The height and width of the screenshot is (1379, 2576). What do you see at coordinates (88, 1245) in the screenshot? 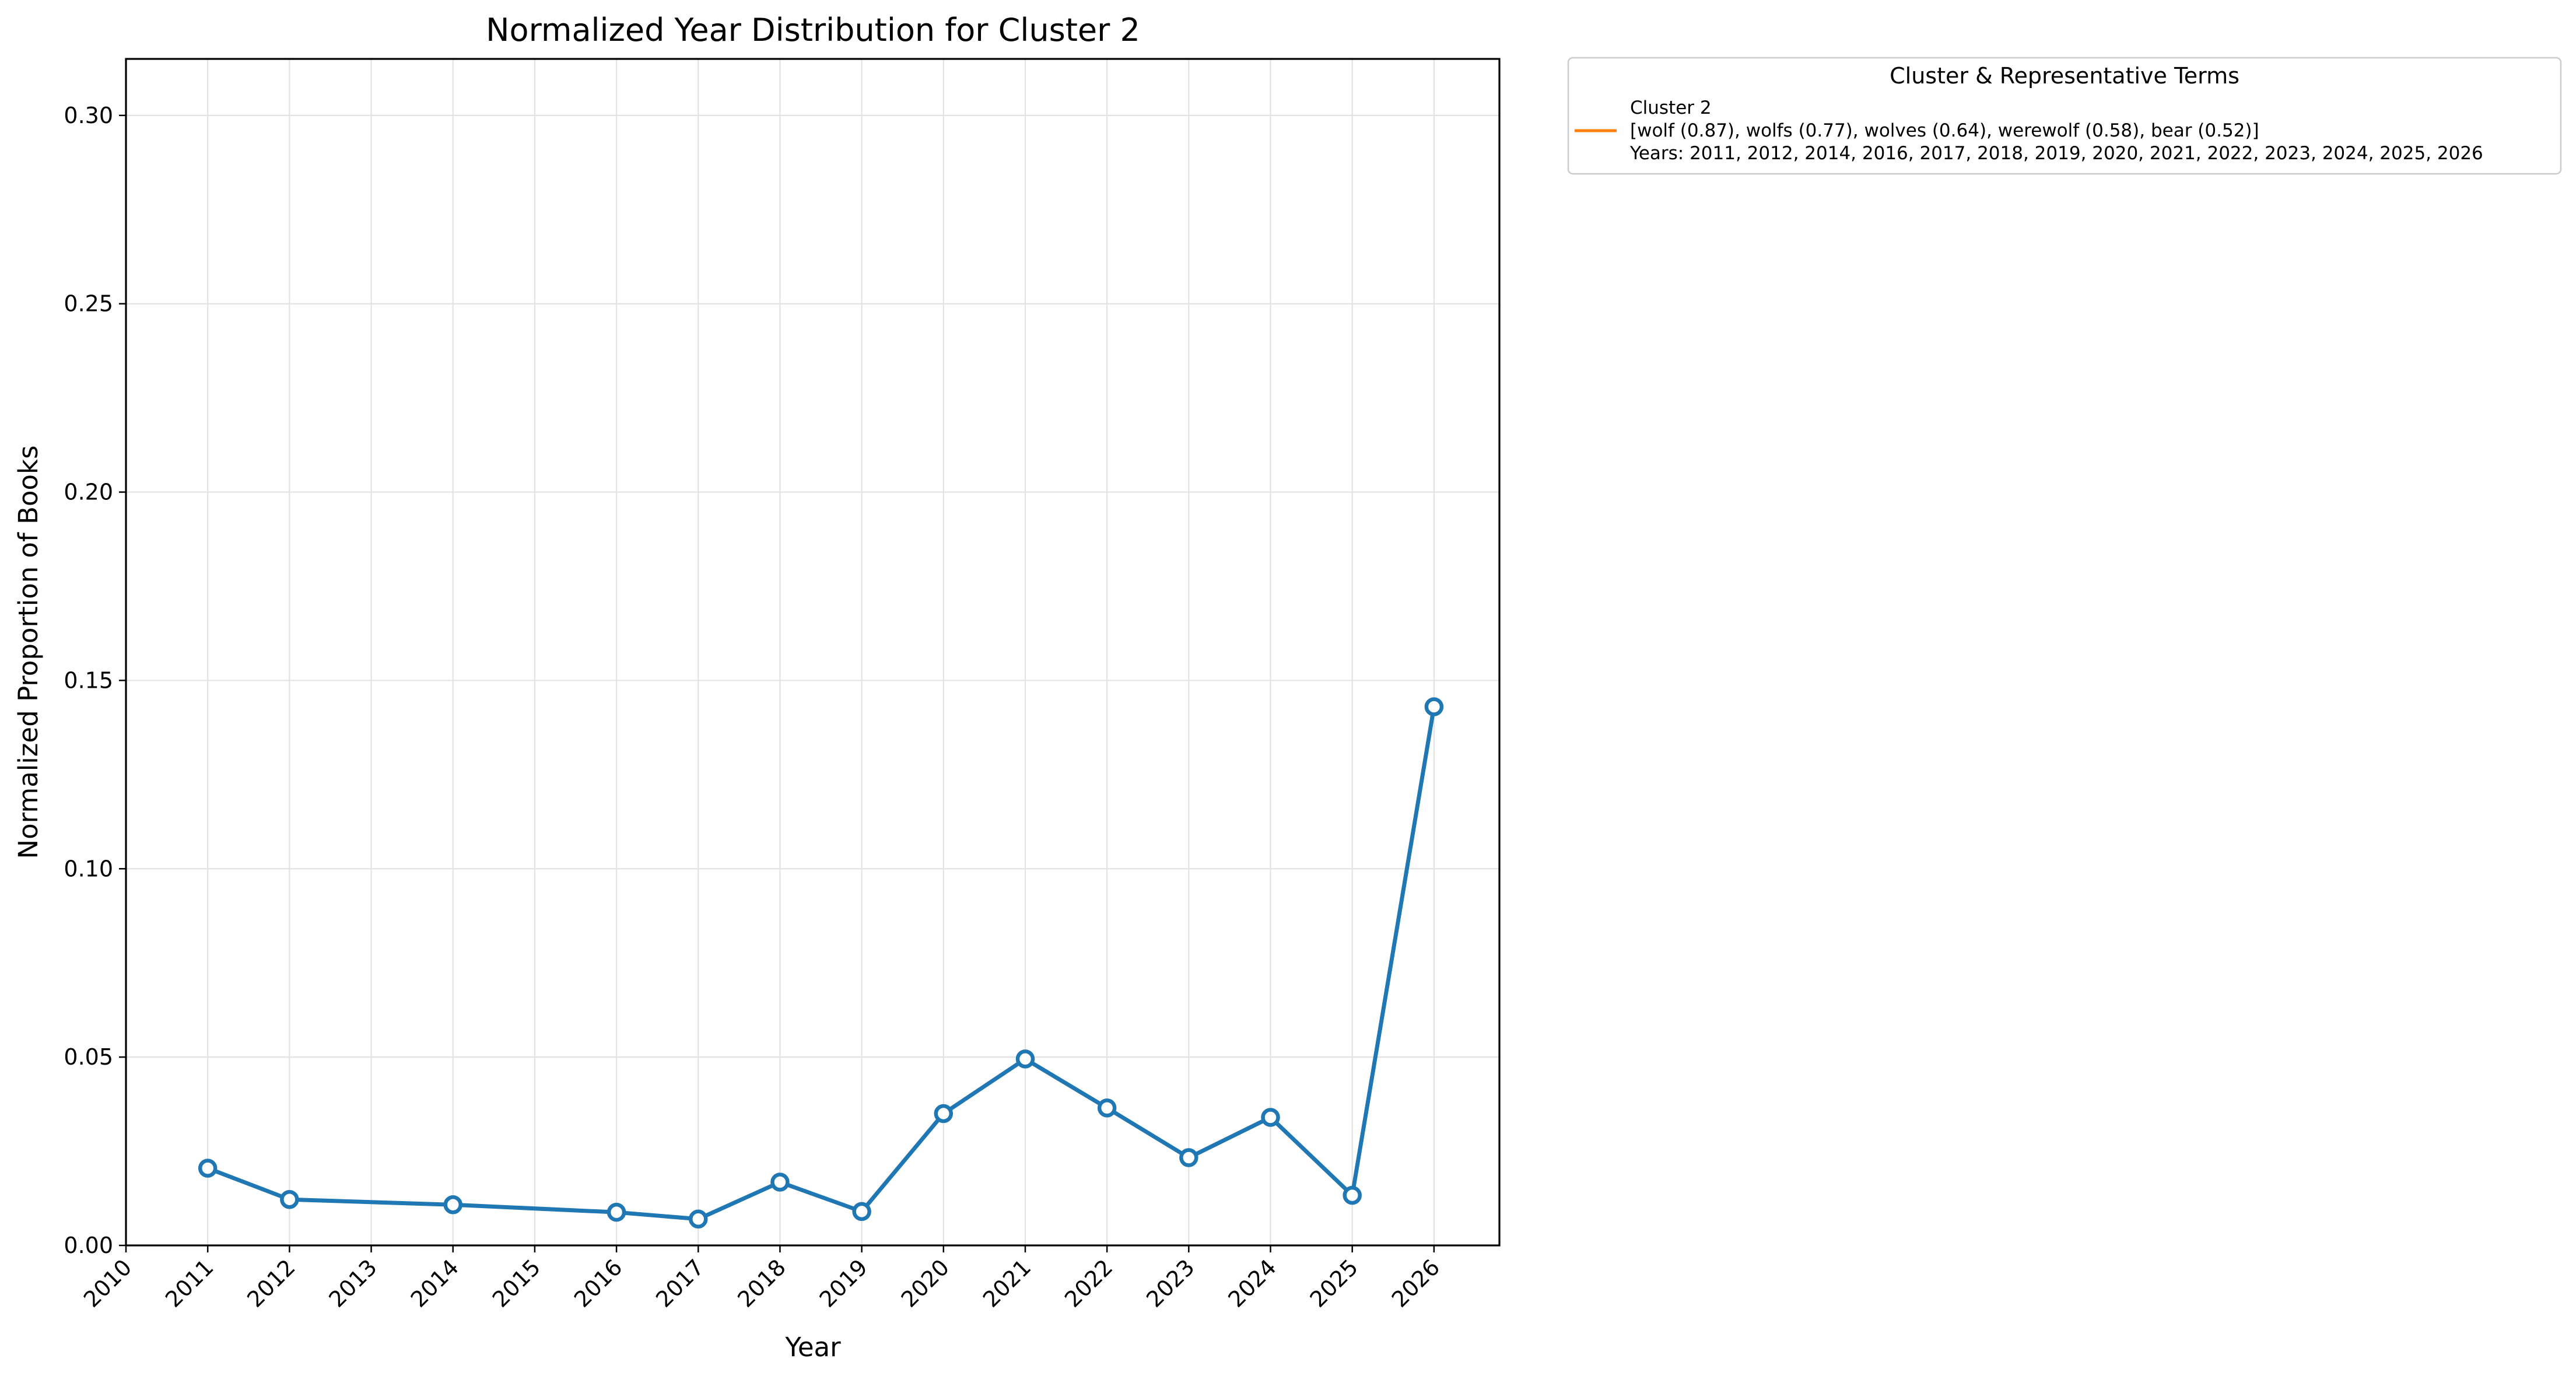
I see `y-tick-label: 0.00` at bounding box center [88, 1245].